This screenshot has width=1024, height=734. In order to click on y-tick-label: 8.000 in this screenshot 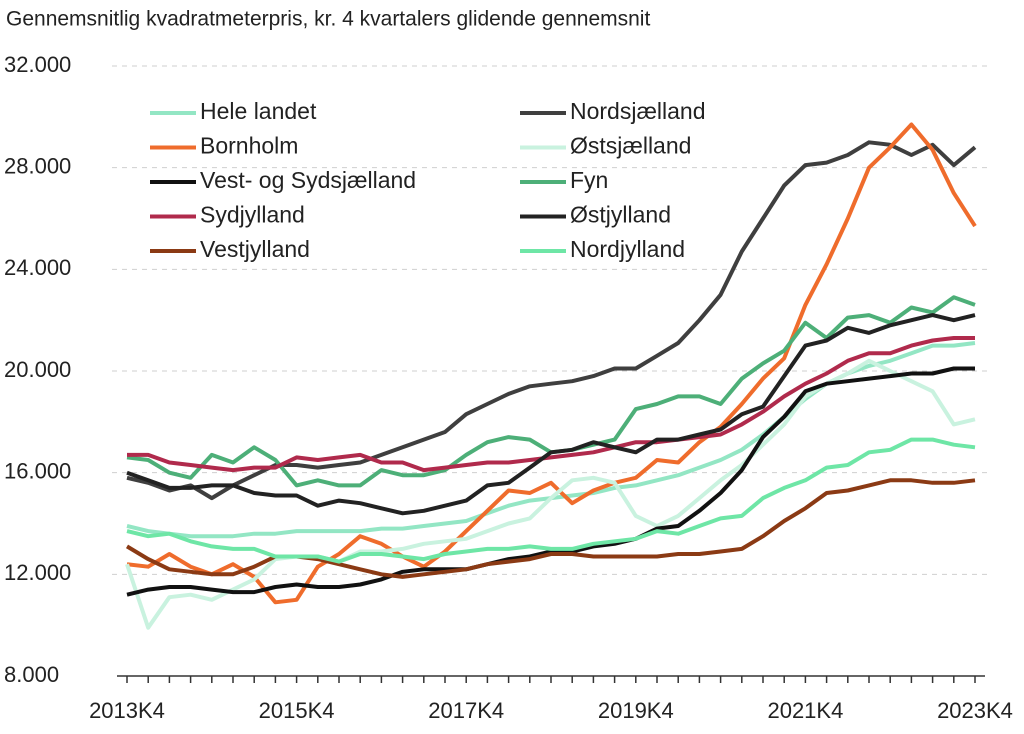, I will do `click(31, 674)`.